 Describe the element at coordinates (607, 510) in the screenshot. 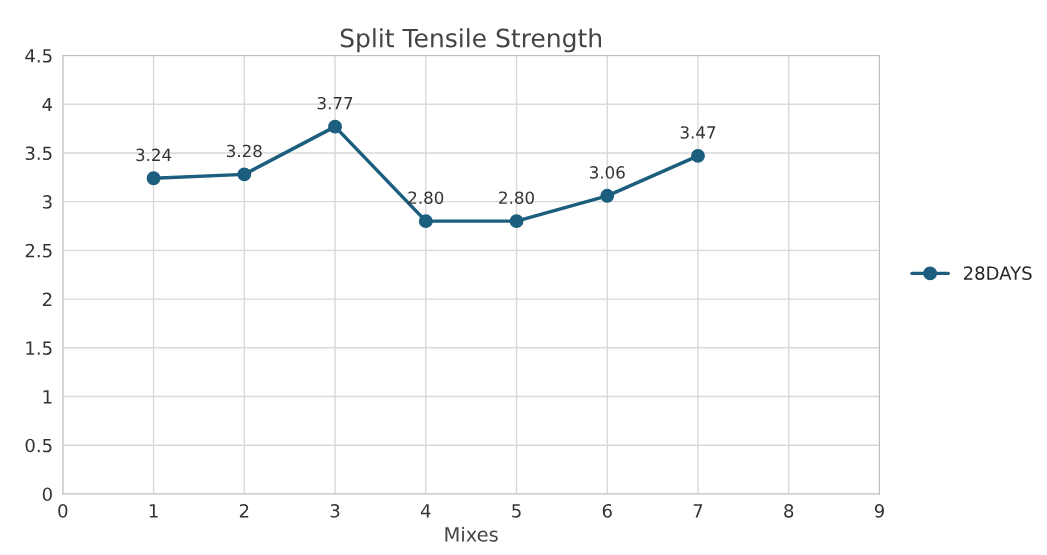

I see `x-tick-label: 6` at that location.